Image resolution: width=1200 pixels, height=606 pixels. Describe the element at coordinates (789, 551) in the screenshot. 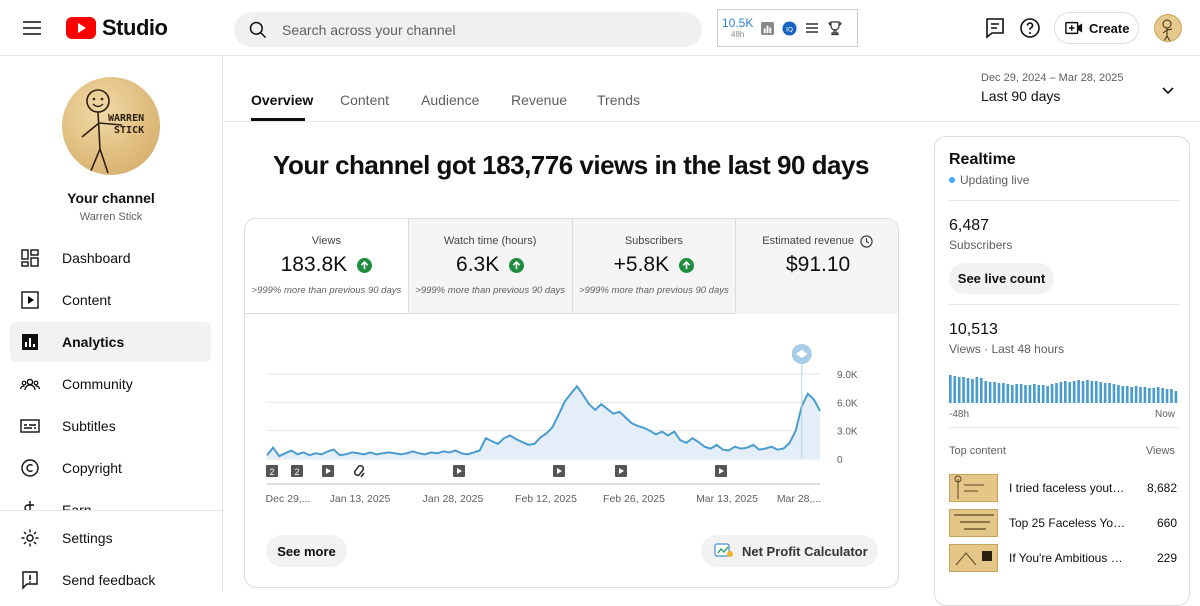

I see `net-profit-calculator-button: Net Profit Calculator` at that location.